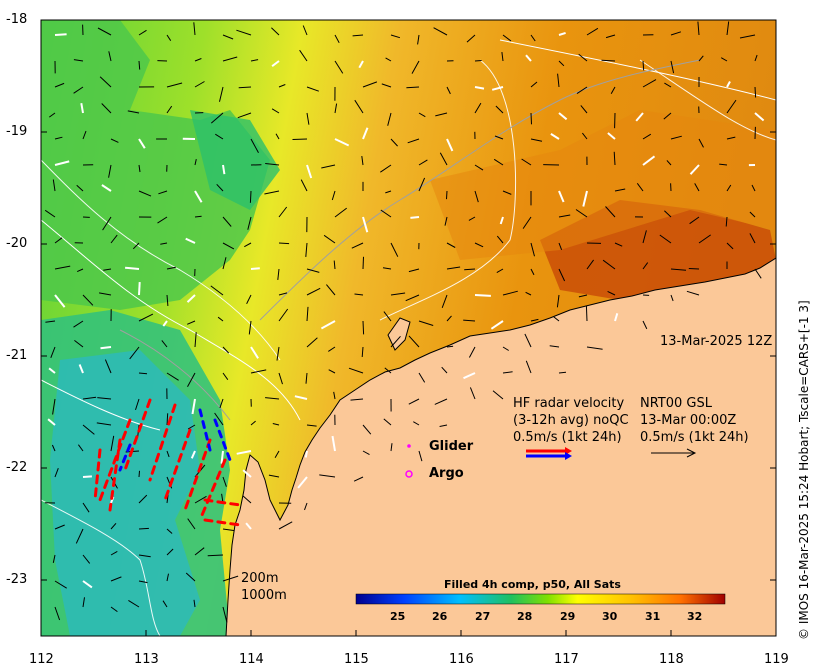 The height and width of the screenshot is (672, 819). What do you see at coordinates (260, 578) in the screenshot?
I see `depth-200m-label: 200m` at bounding box center [260, 578].